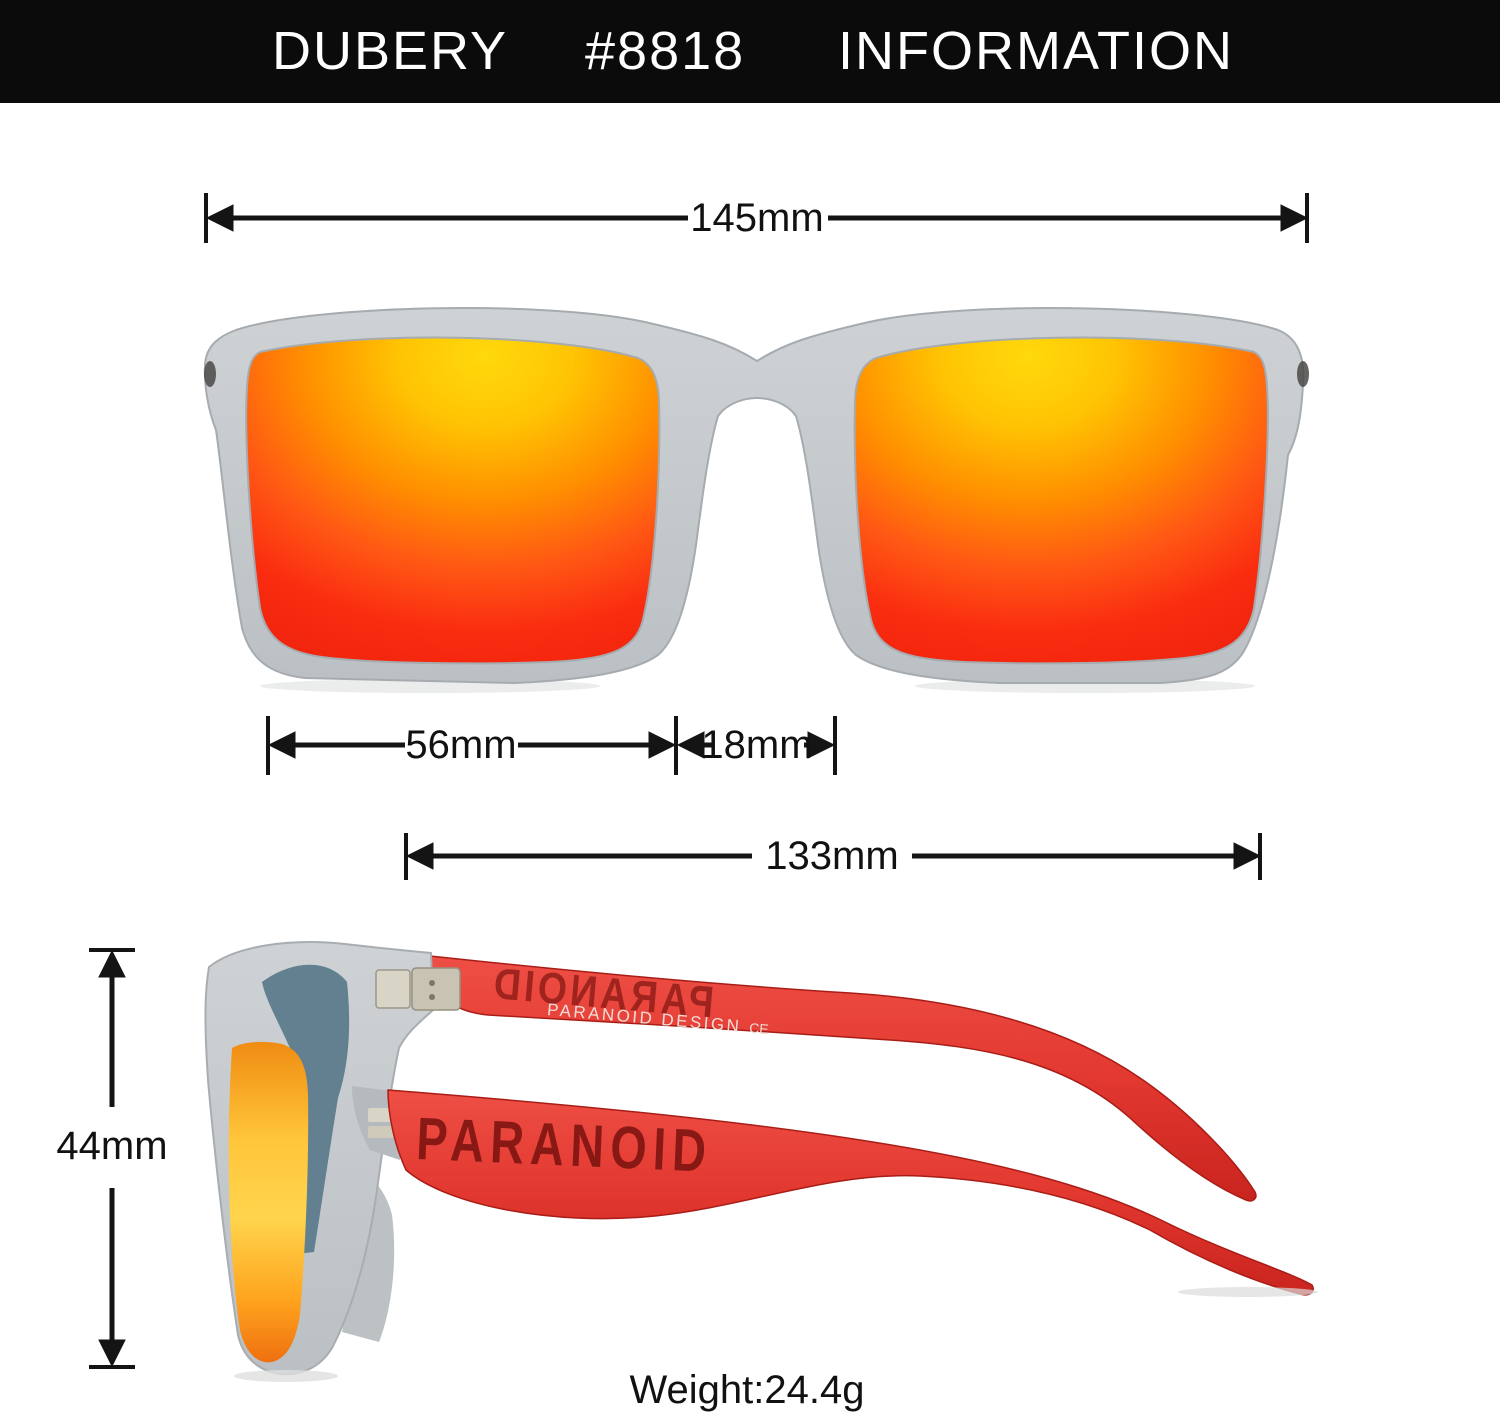 The width and height of the screenshot is (1500, 1414). Describe the element at coordinates (1303, 374) in the screenshot. I see `front-hinge-pin-right` at that location.